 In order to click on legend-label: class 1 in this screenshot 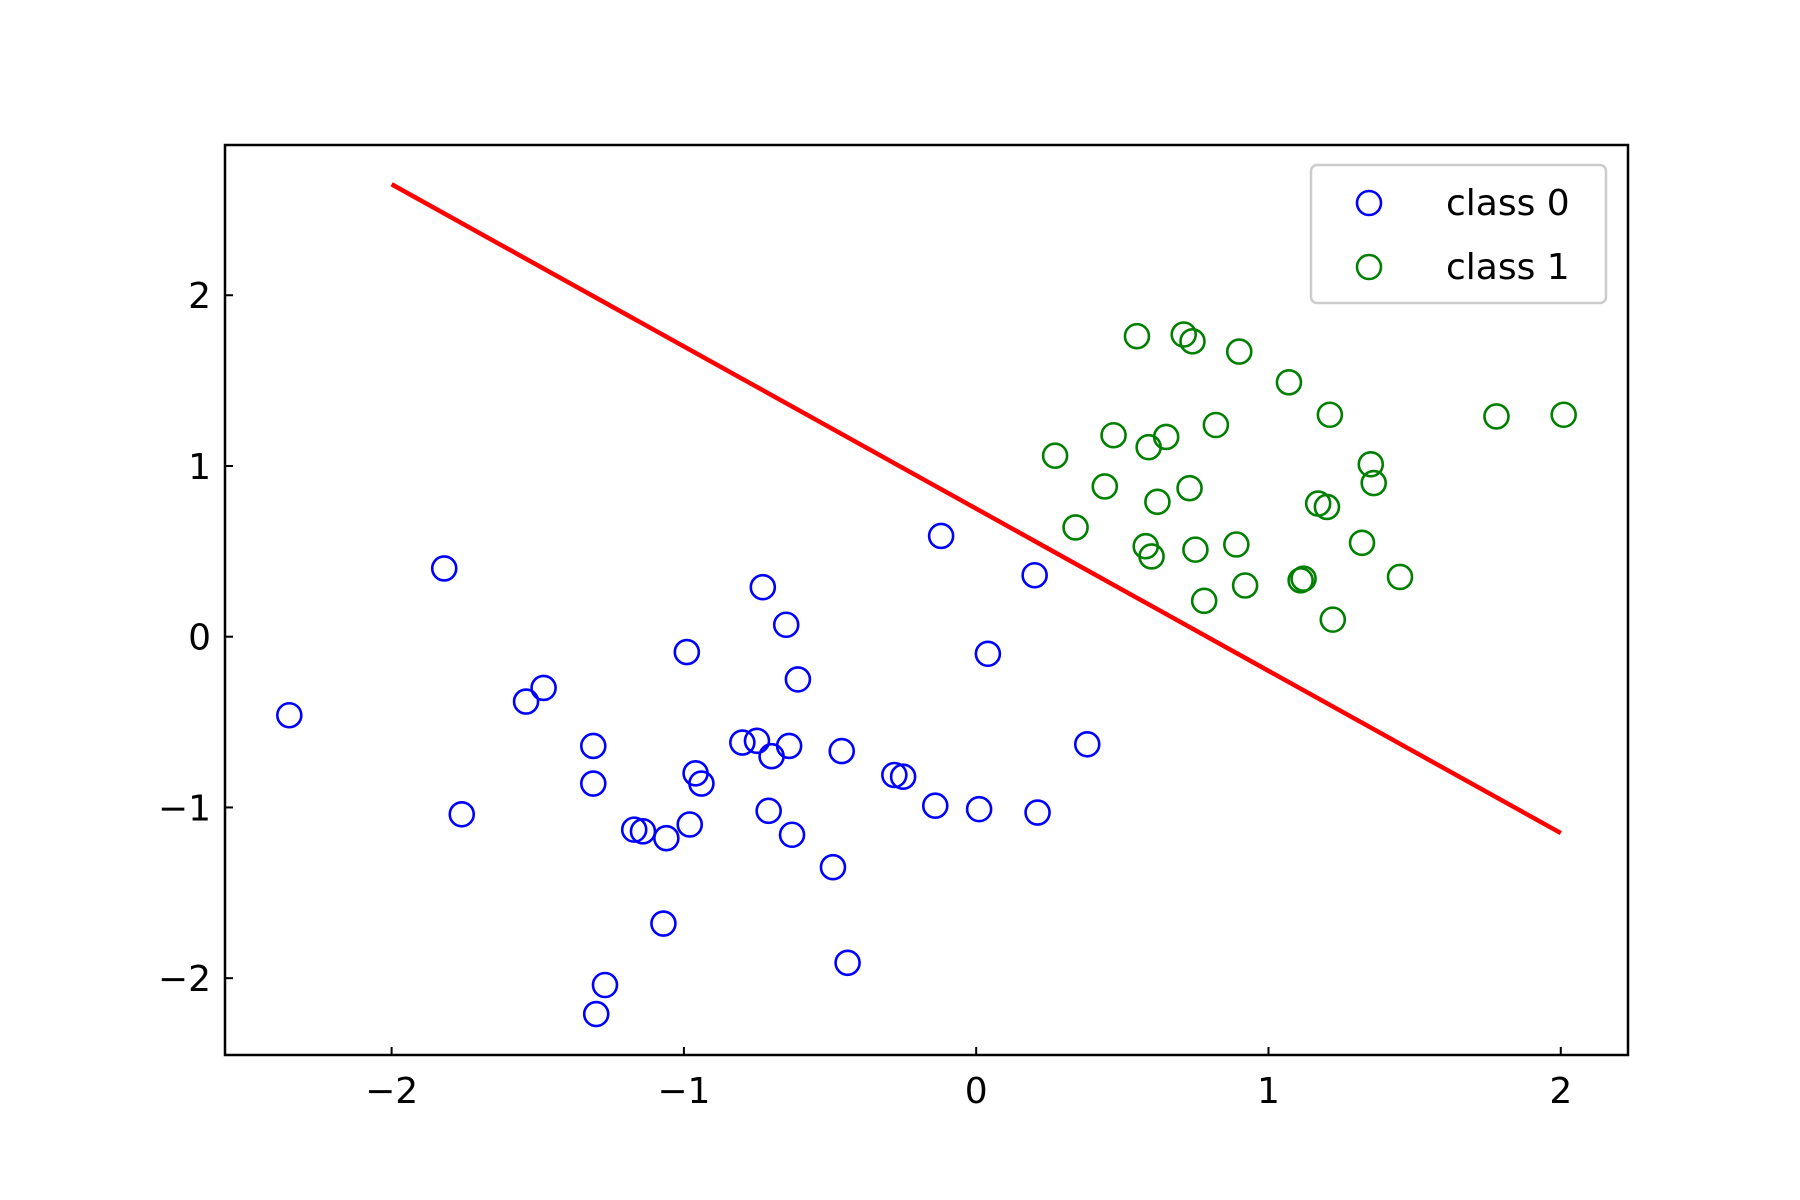, I will do `click(1508, 267)`.